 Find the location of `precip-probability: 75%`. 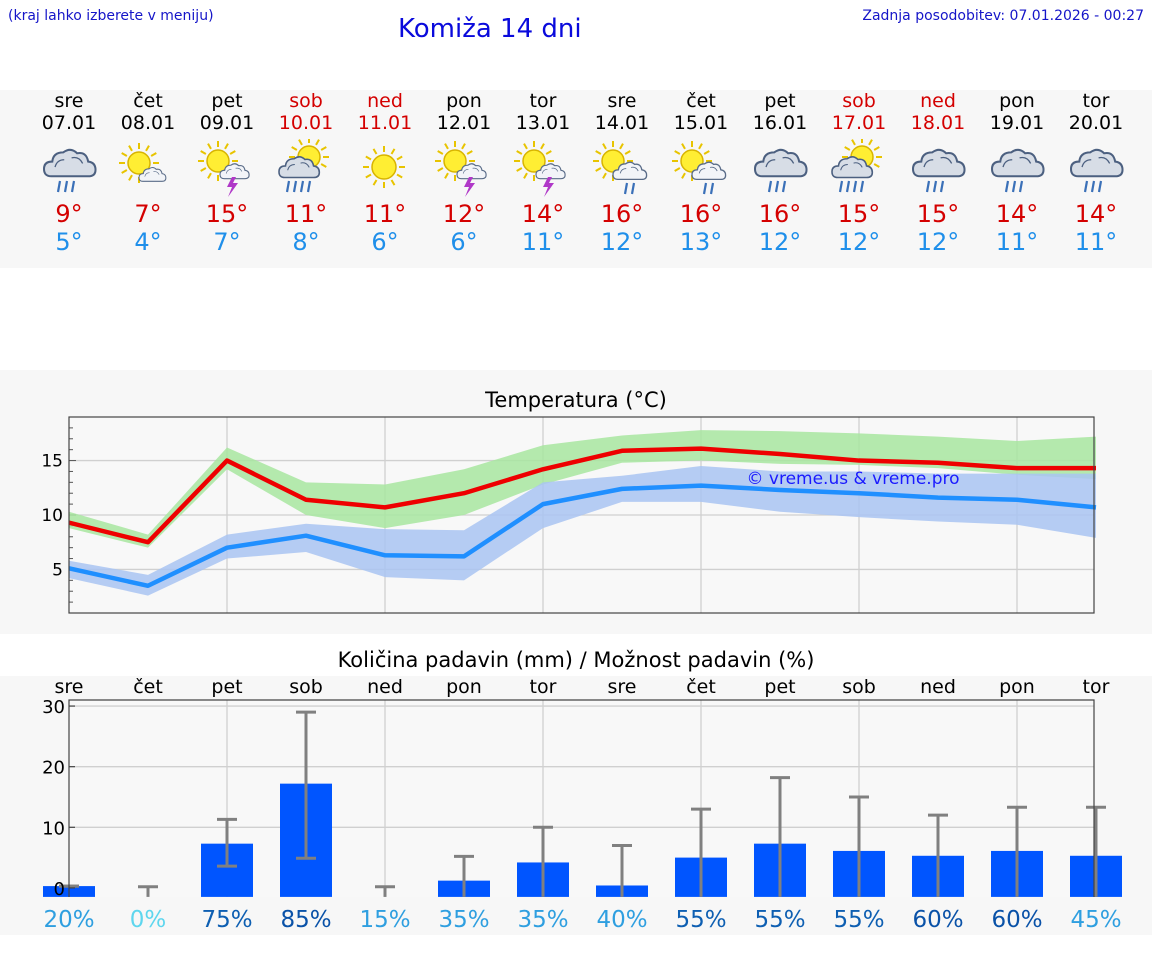

precip-probability: 75% is located at coordinates (226, 920).